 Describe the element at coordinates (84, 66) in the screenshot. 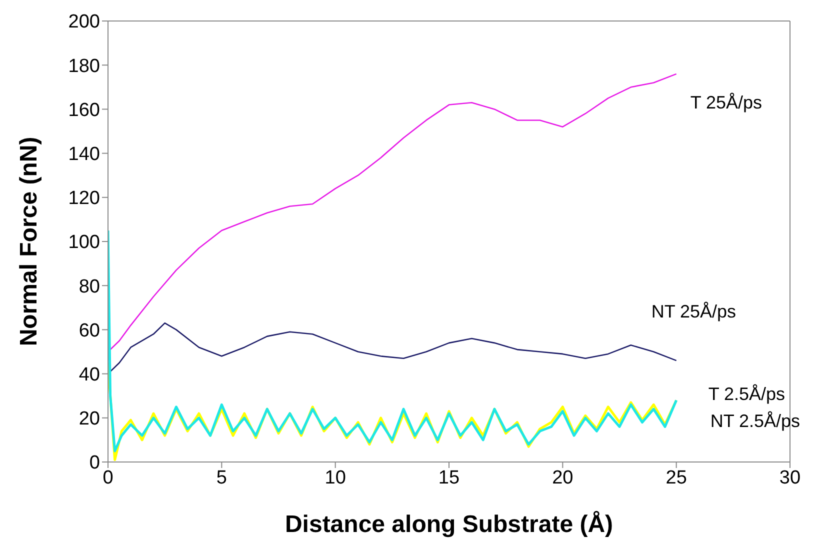

I see `y-tick-label: 180` at that location.